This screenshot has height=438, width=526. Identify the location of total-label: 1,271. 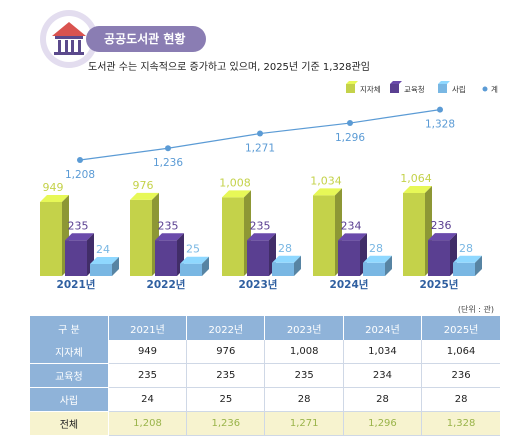
(260, 149).